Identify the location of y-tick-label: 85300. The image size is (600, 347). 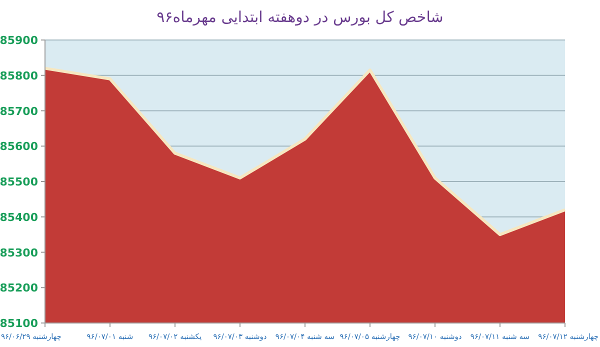
(19, 253).